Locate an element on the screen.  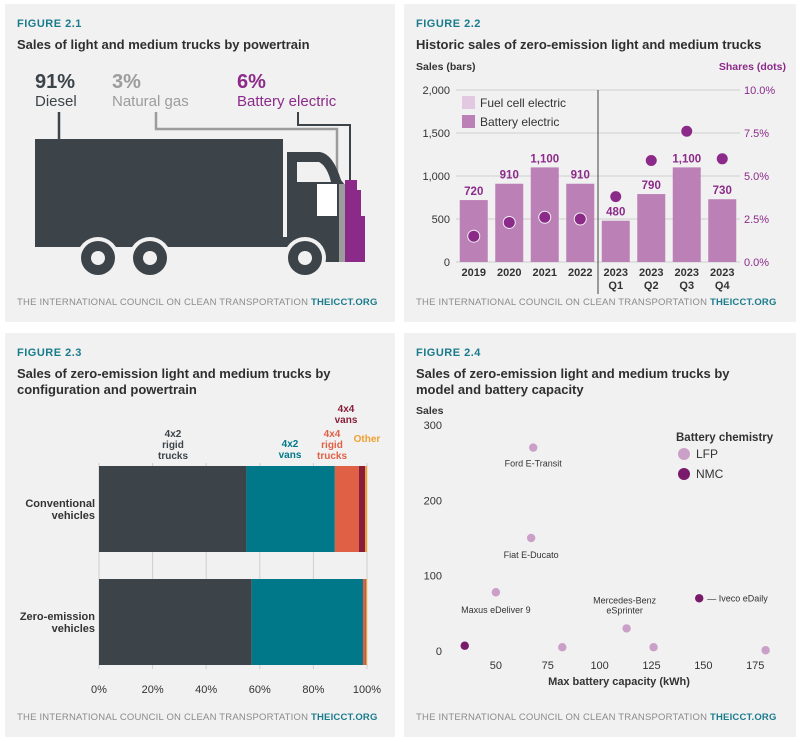
series-label: trucks is located at coordinates (173, 456).